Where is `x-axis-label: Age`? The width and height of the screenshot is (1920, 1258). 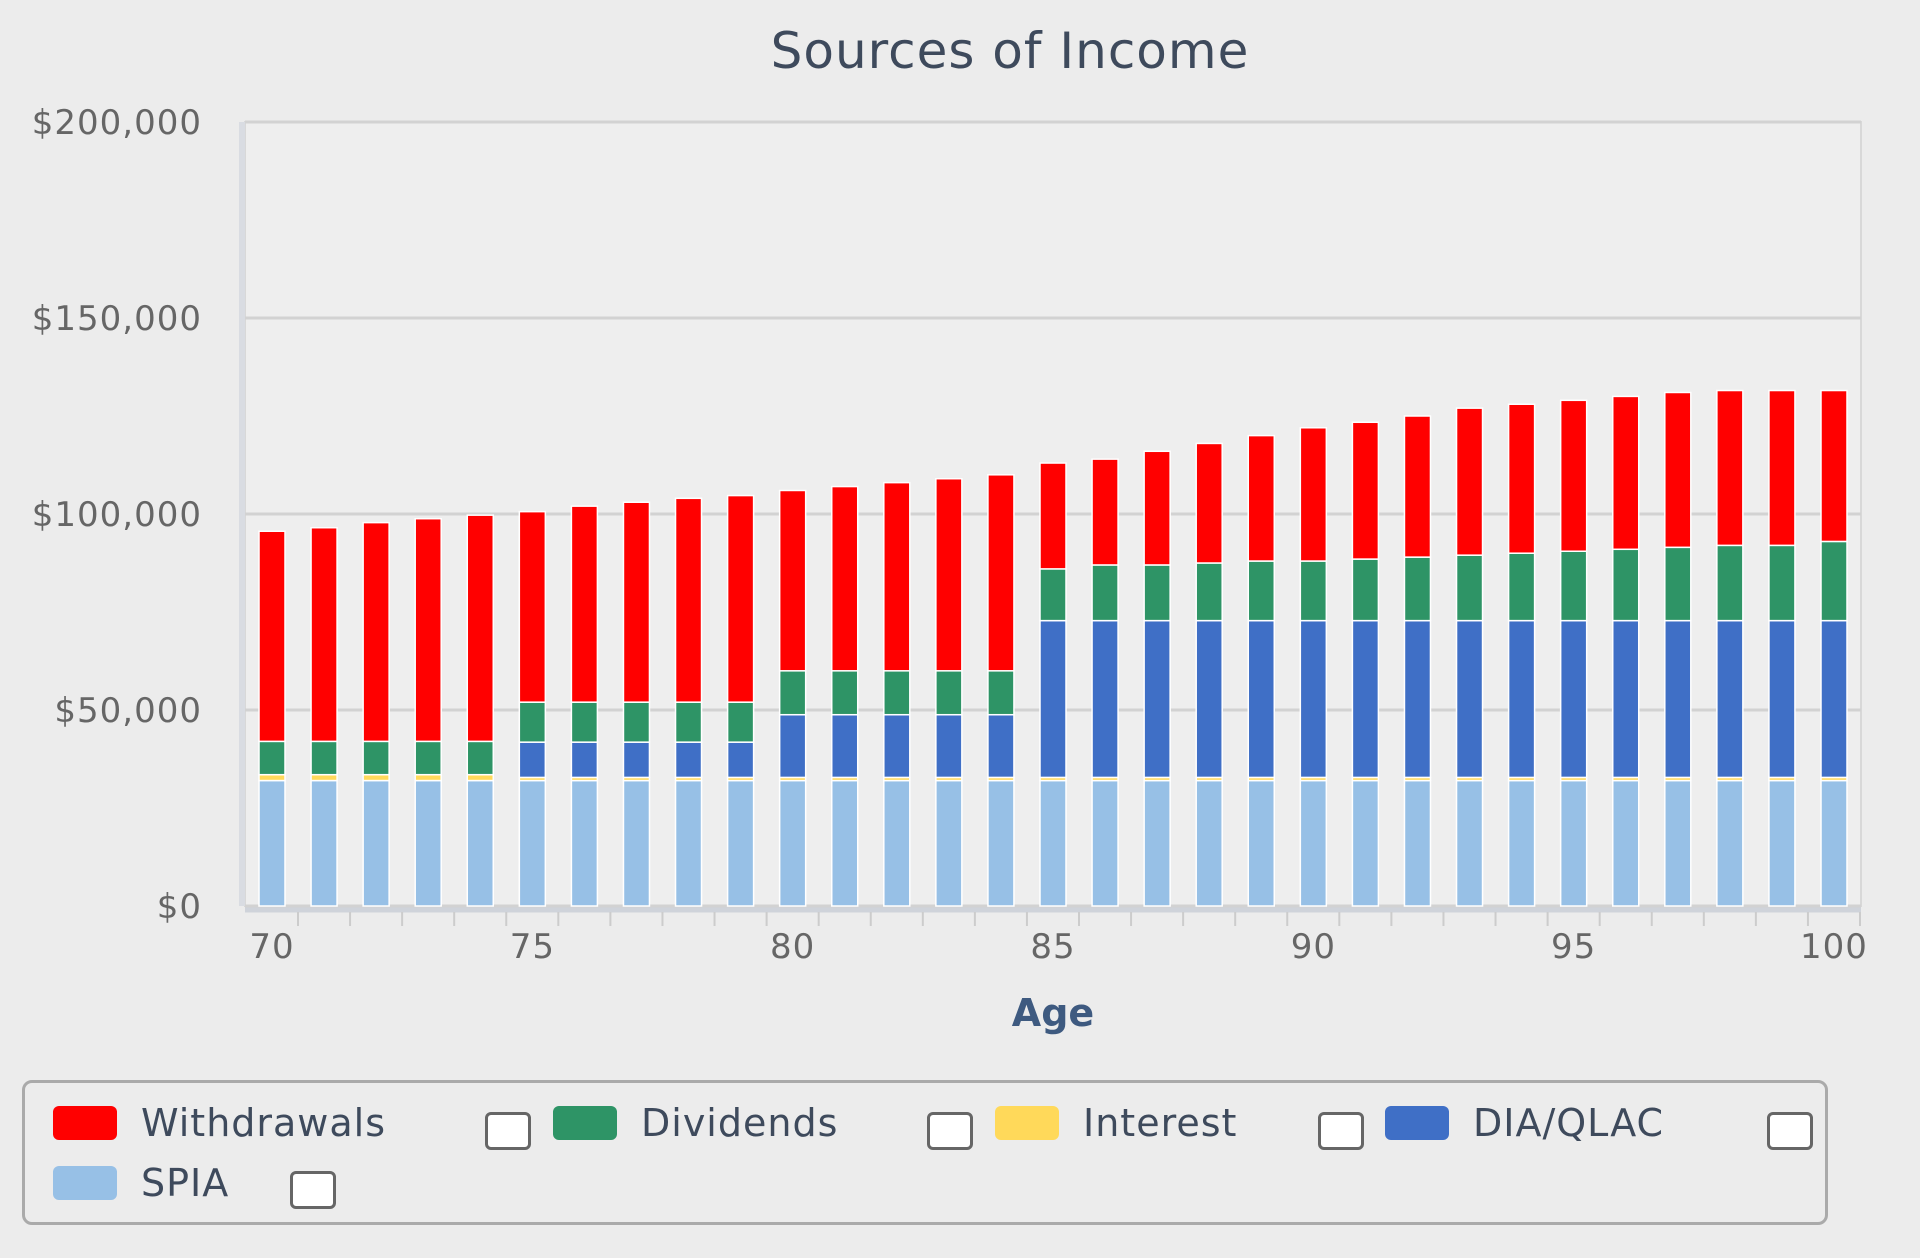 x-axis-label: Age is located at coordinates (1053, 1013).